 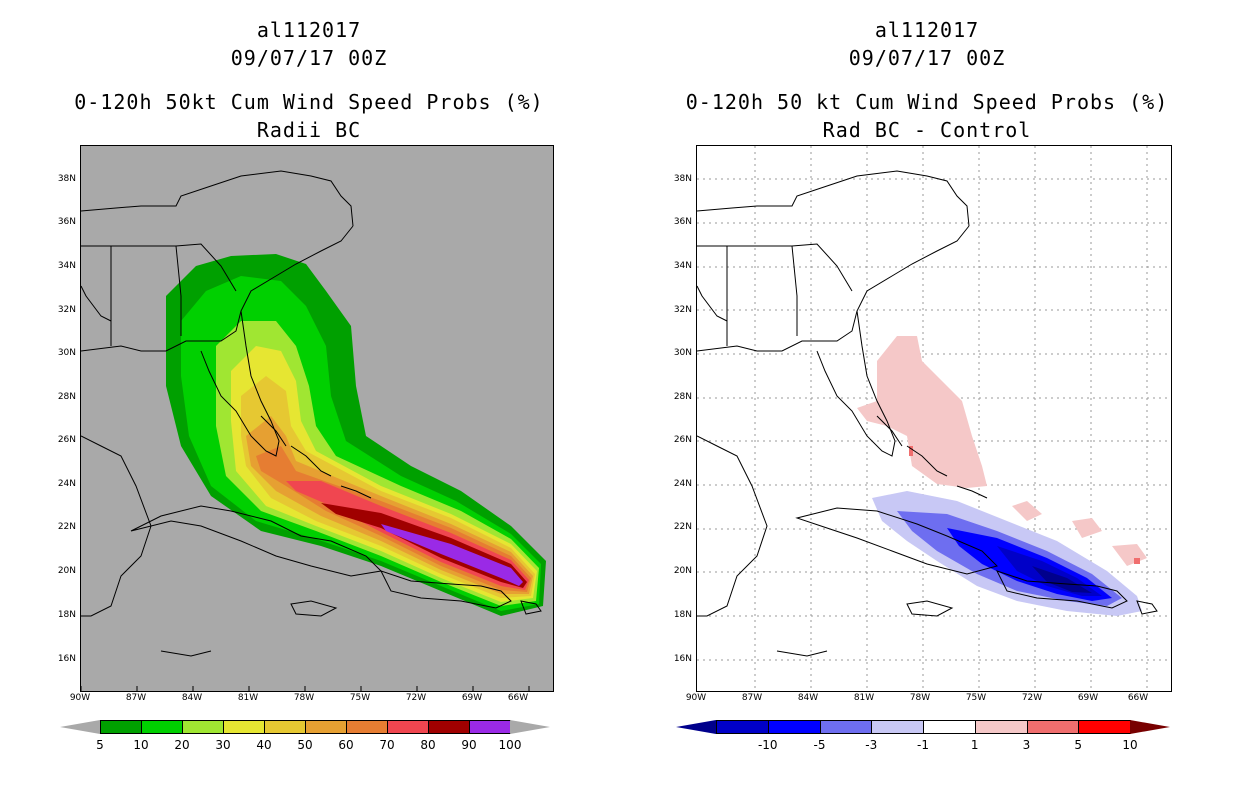 I want to click on axis-ticks, so click(x=305, y=688).